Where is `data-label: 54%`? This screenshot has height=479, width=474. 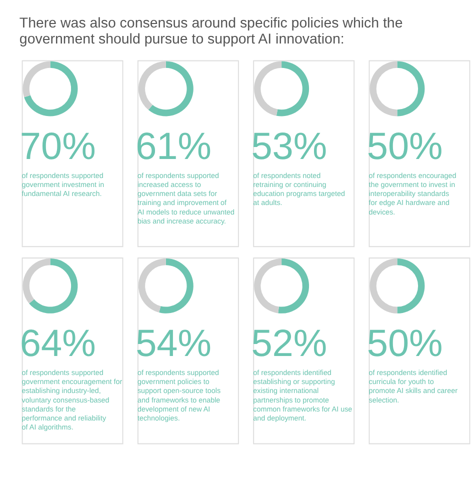
data-label: 54% is located at coordinates (174, 344).